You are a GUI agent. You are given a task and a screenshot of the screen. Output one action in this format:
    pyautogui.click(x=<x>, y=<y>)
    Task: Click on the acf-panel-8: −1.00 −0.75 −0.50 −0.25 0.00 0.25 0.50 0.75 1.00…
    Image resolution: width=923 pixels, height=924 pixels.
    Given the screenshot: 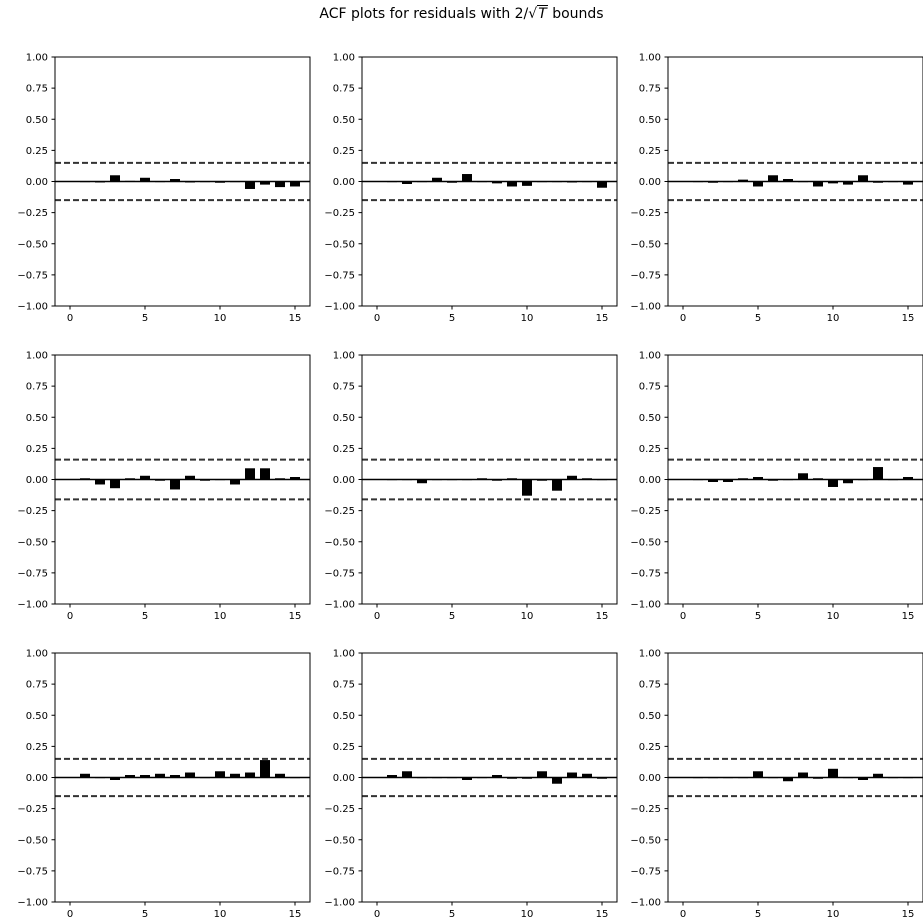 What is the action you would take?
    pyautogui.click(x=471, y=784)
    